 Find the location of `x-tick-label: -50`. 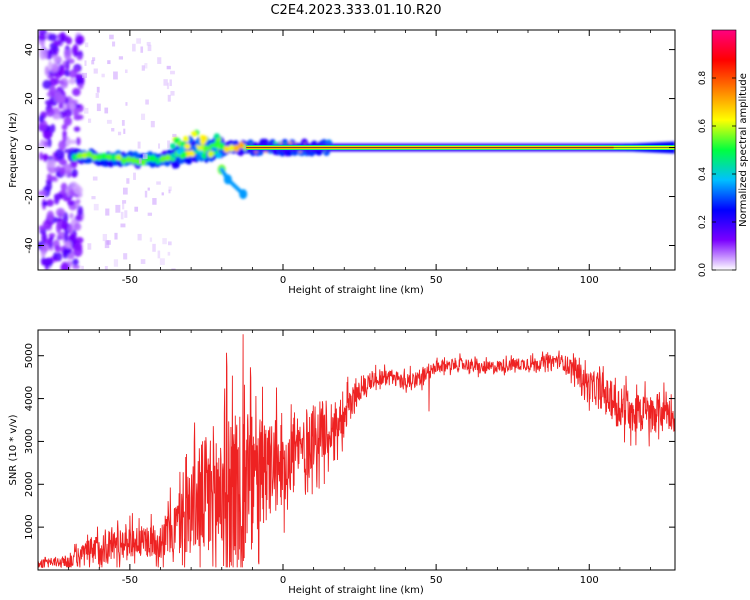

x-tick-label: -50 is located at coordinates (130, 280).